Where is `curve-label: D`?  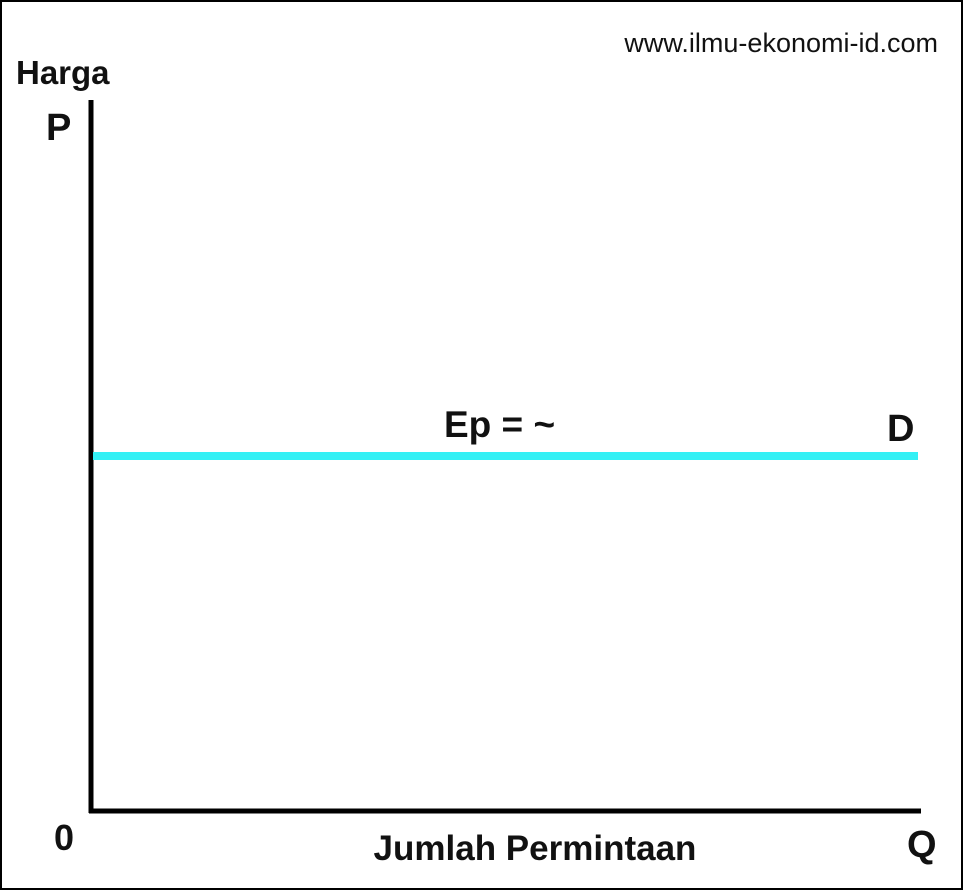
curve-label: D is located at coordinates (900, 429).